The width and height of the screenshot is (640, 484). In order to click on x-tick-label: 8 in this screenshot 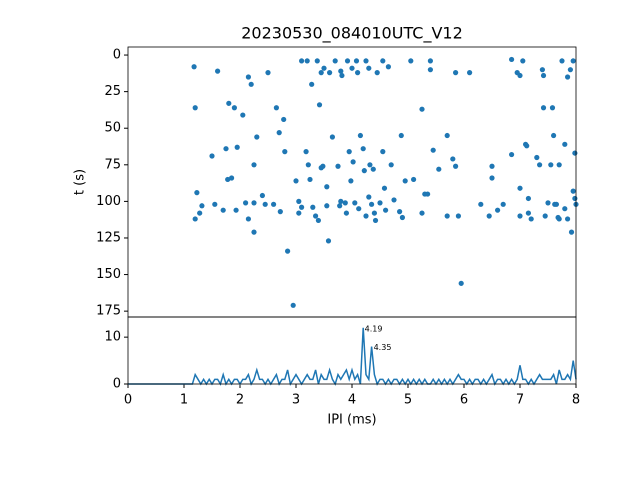, I will do `click(576, 400)`.